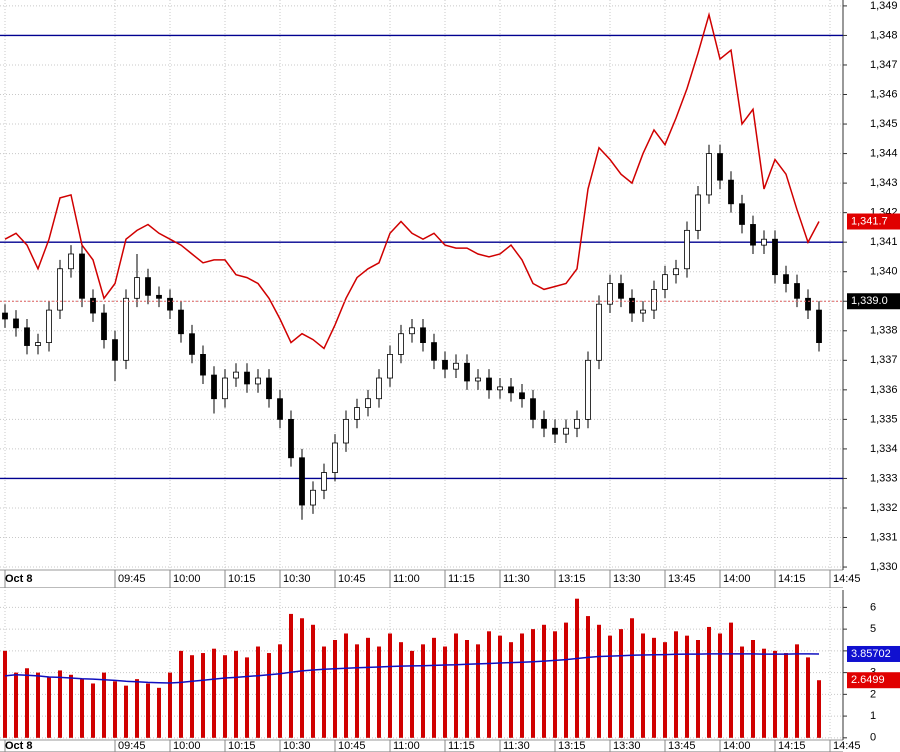  What do you see at coordinates (682, 746) in the screenshot?
I see `x-tick-label: 13:45` at bounding box center [682, 746].